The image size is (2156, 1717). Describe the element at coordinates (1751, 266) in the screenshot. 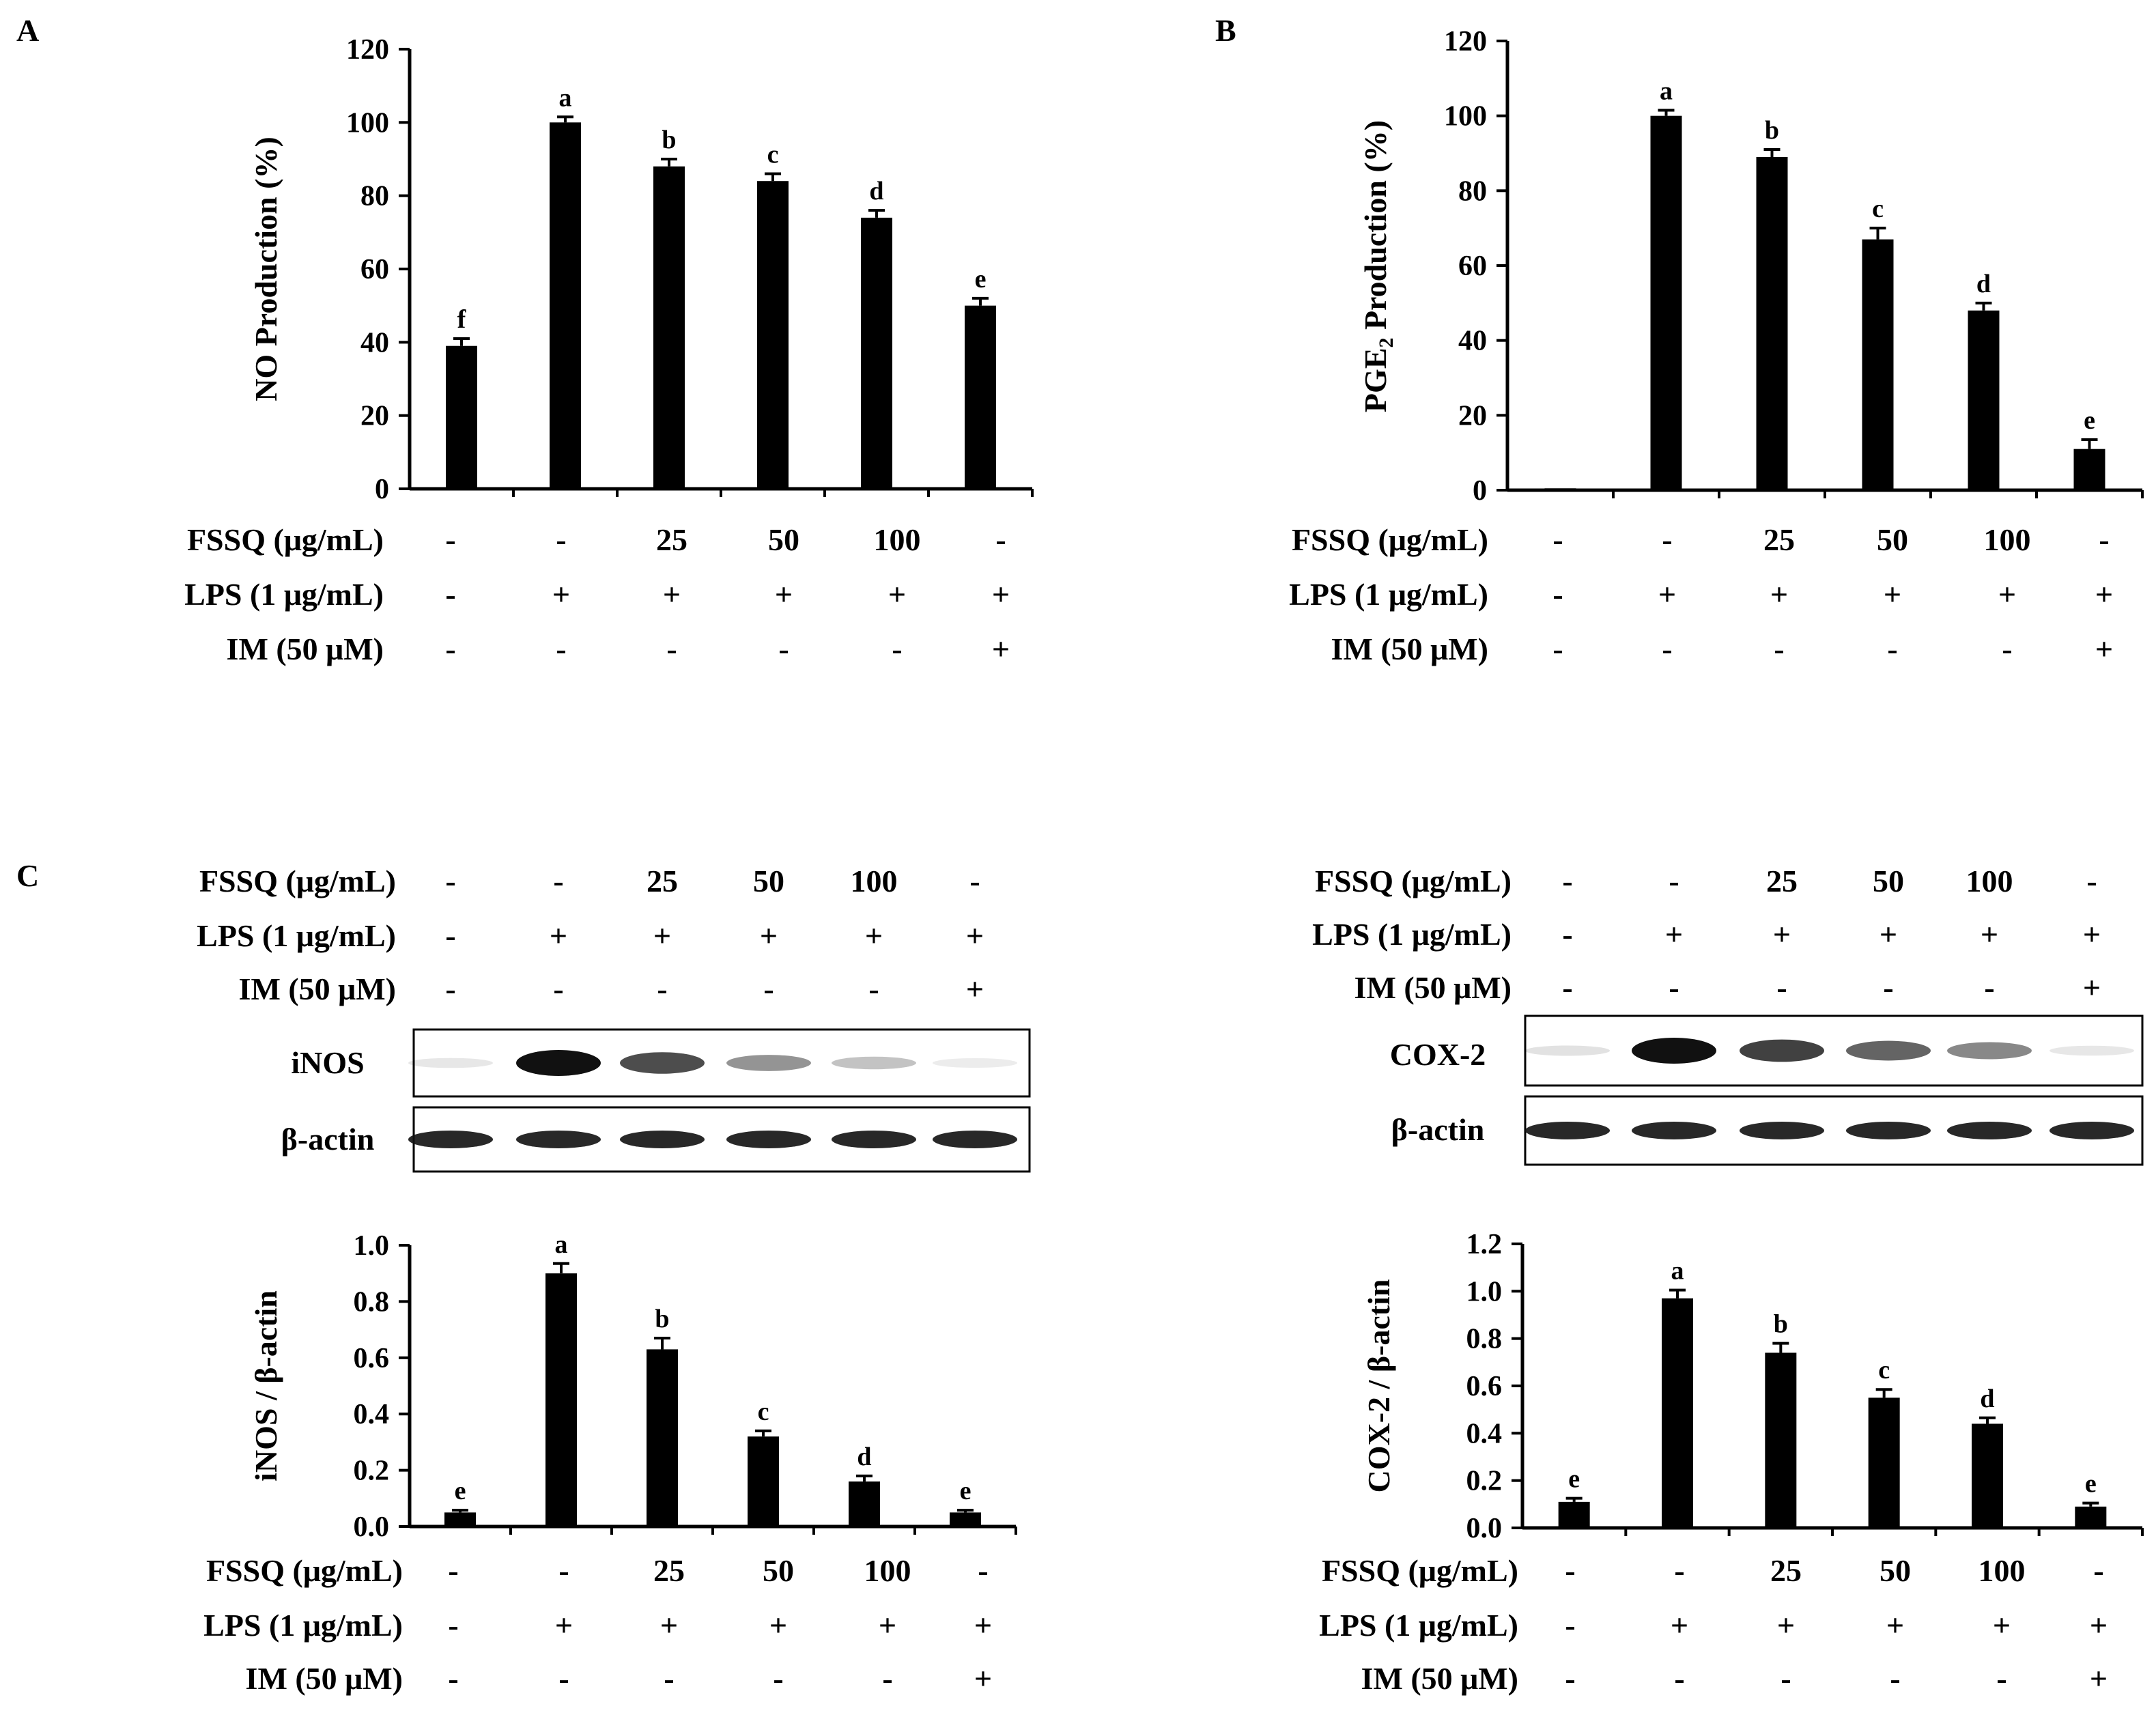

I see `chart-b: 0 20 40 60 80 100 120 a b c d e PGE2 Production (%)` at that location.